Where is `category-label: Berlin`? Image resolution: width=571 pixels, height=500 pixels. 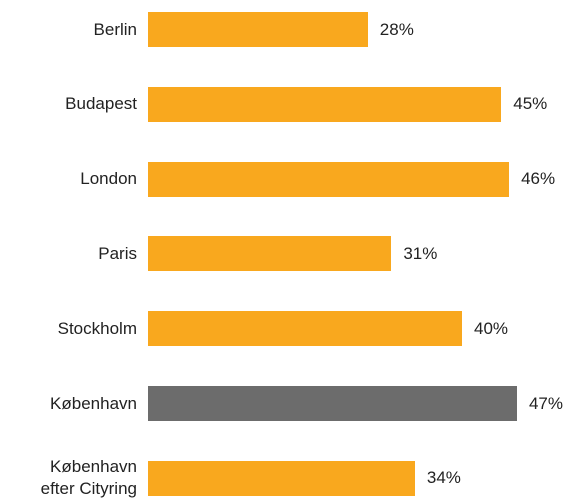 category-label: Berlin is located at coordinates (115, 29).